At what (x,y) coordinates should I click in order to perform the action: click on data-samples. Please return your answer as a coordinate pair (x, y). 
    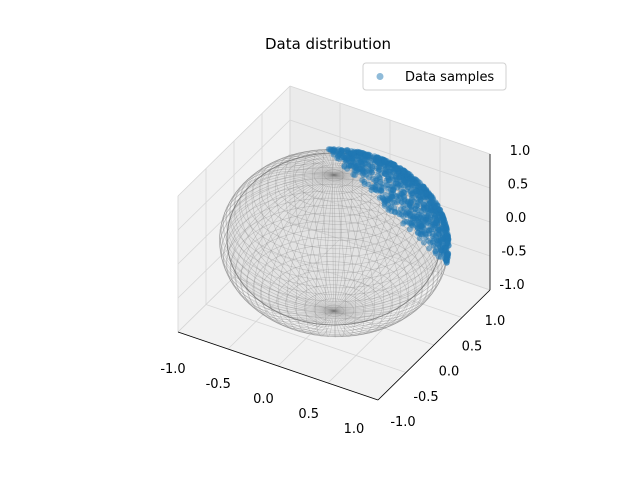
    Looking at the image, I should click on (388, 206).